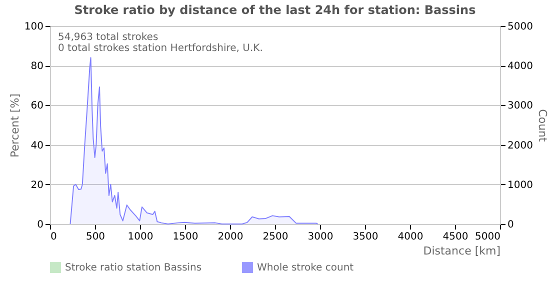  What do you see at coordinates (37, 185) in the screenshot?
I see `y-tick-label: 20` at bounding box center [37, 185].